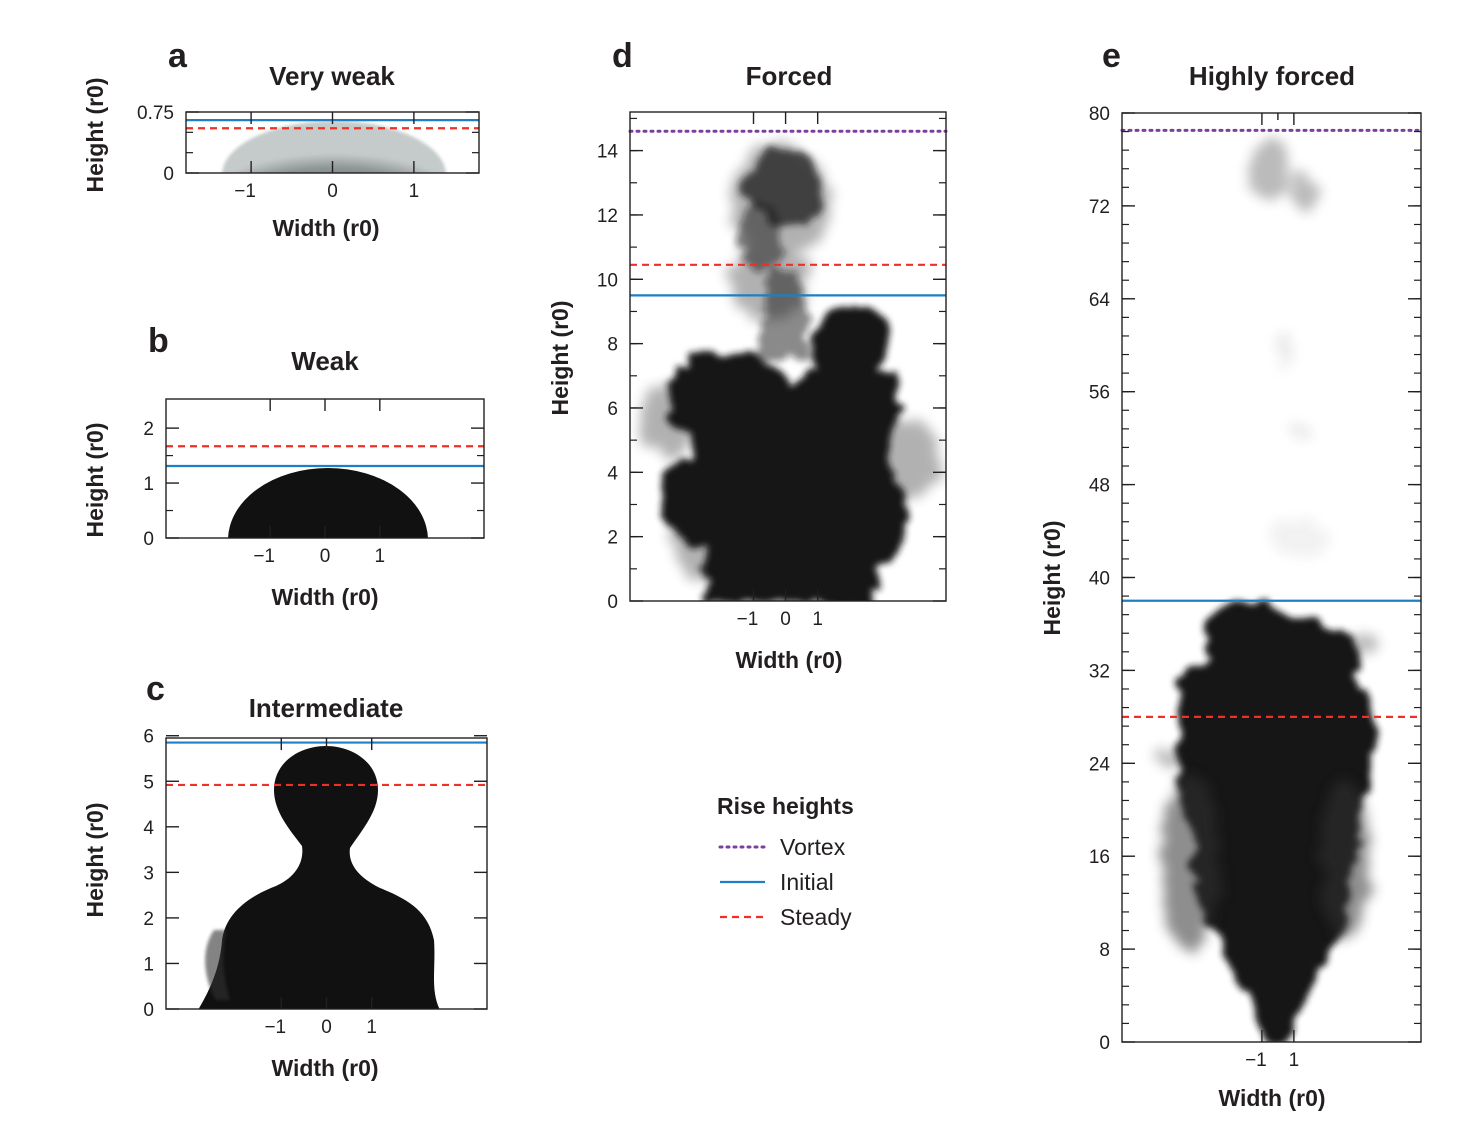 The image size is (1461, 1122). I want to click on y-tick-label: 72, so click(1099, 207).